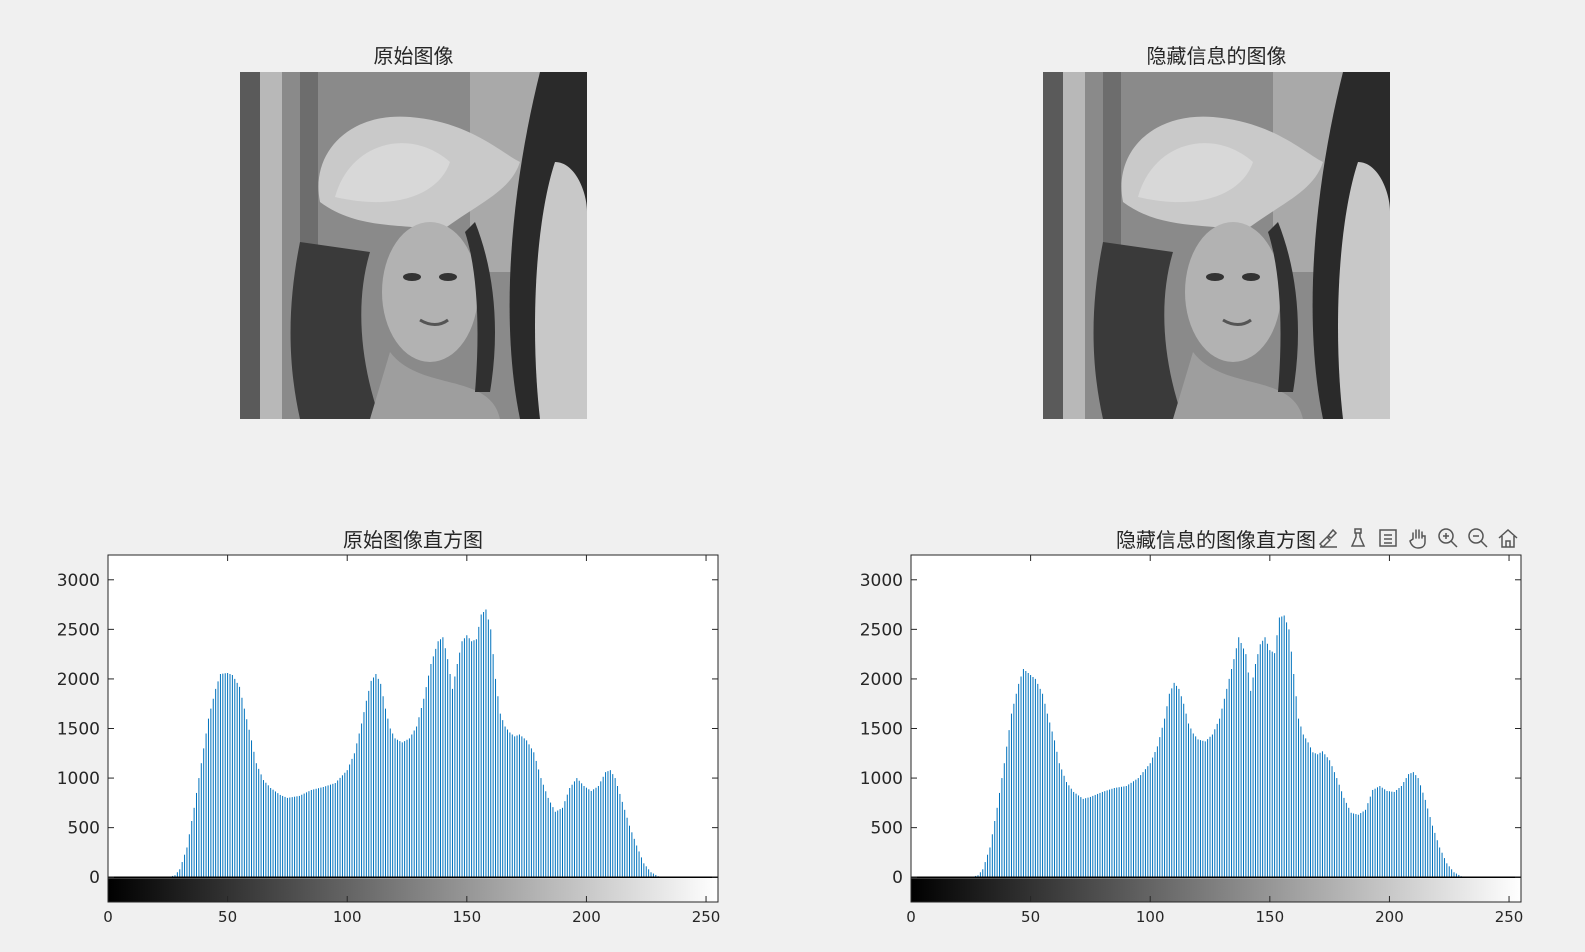 The height and width of the screenshot is (952, 1585). I want to click on home-icon, so click(1508, 538).